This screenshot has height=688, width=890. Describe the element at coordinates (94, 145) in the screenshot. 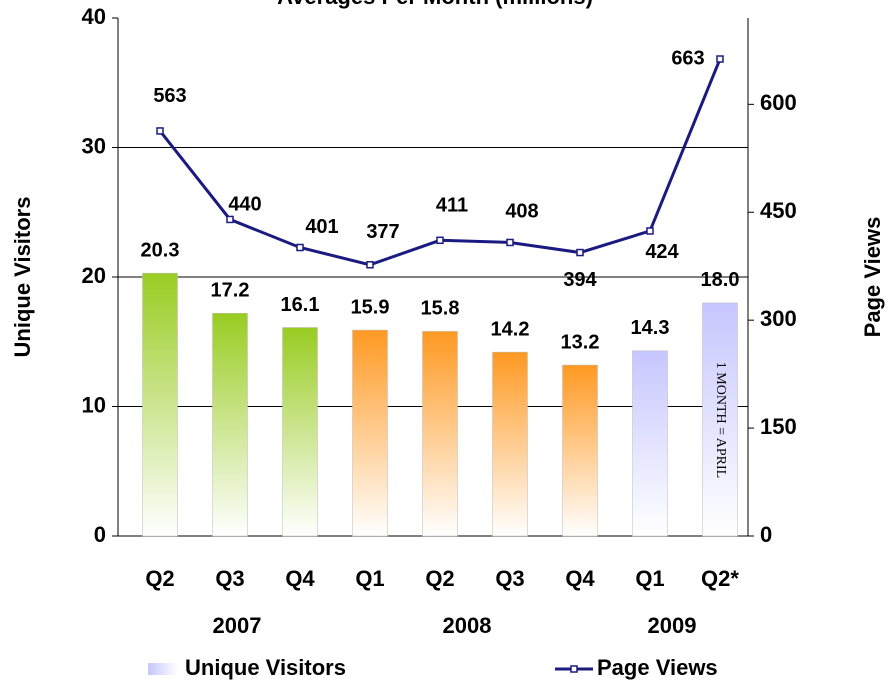

I see `y-tick-label: 30` at that location.